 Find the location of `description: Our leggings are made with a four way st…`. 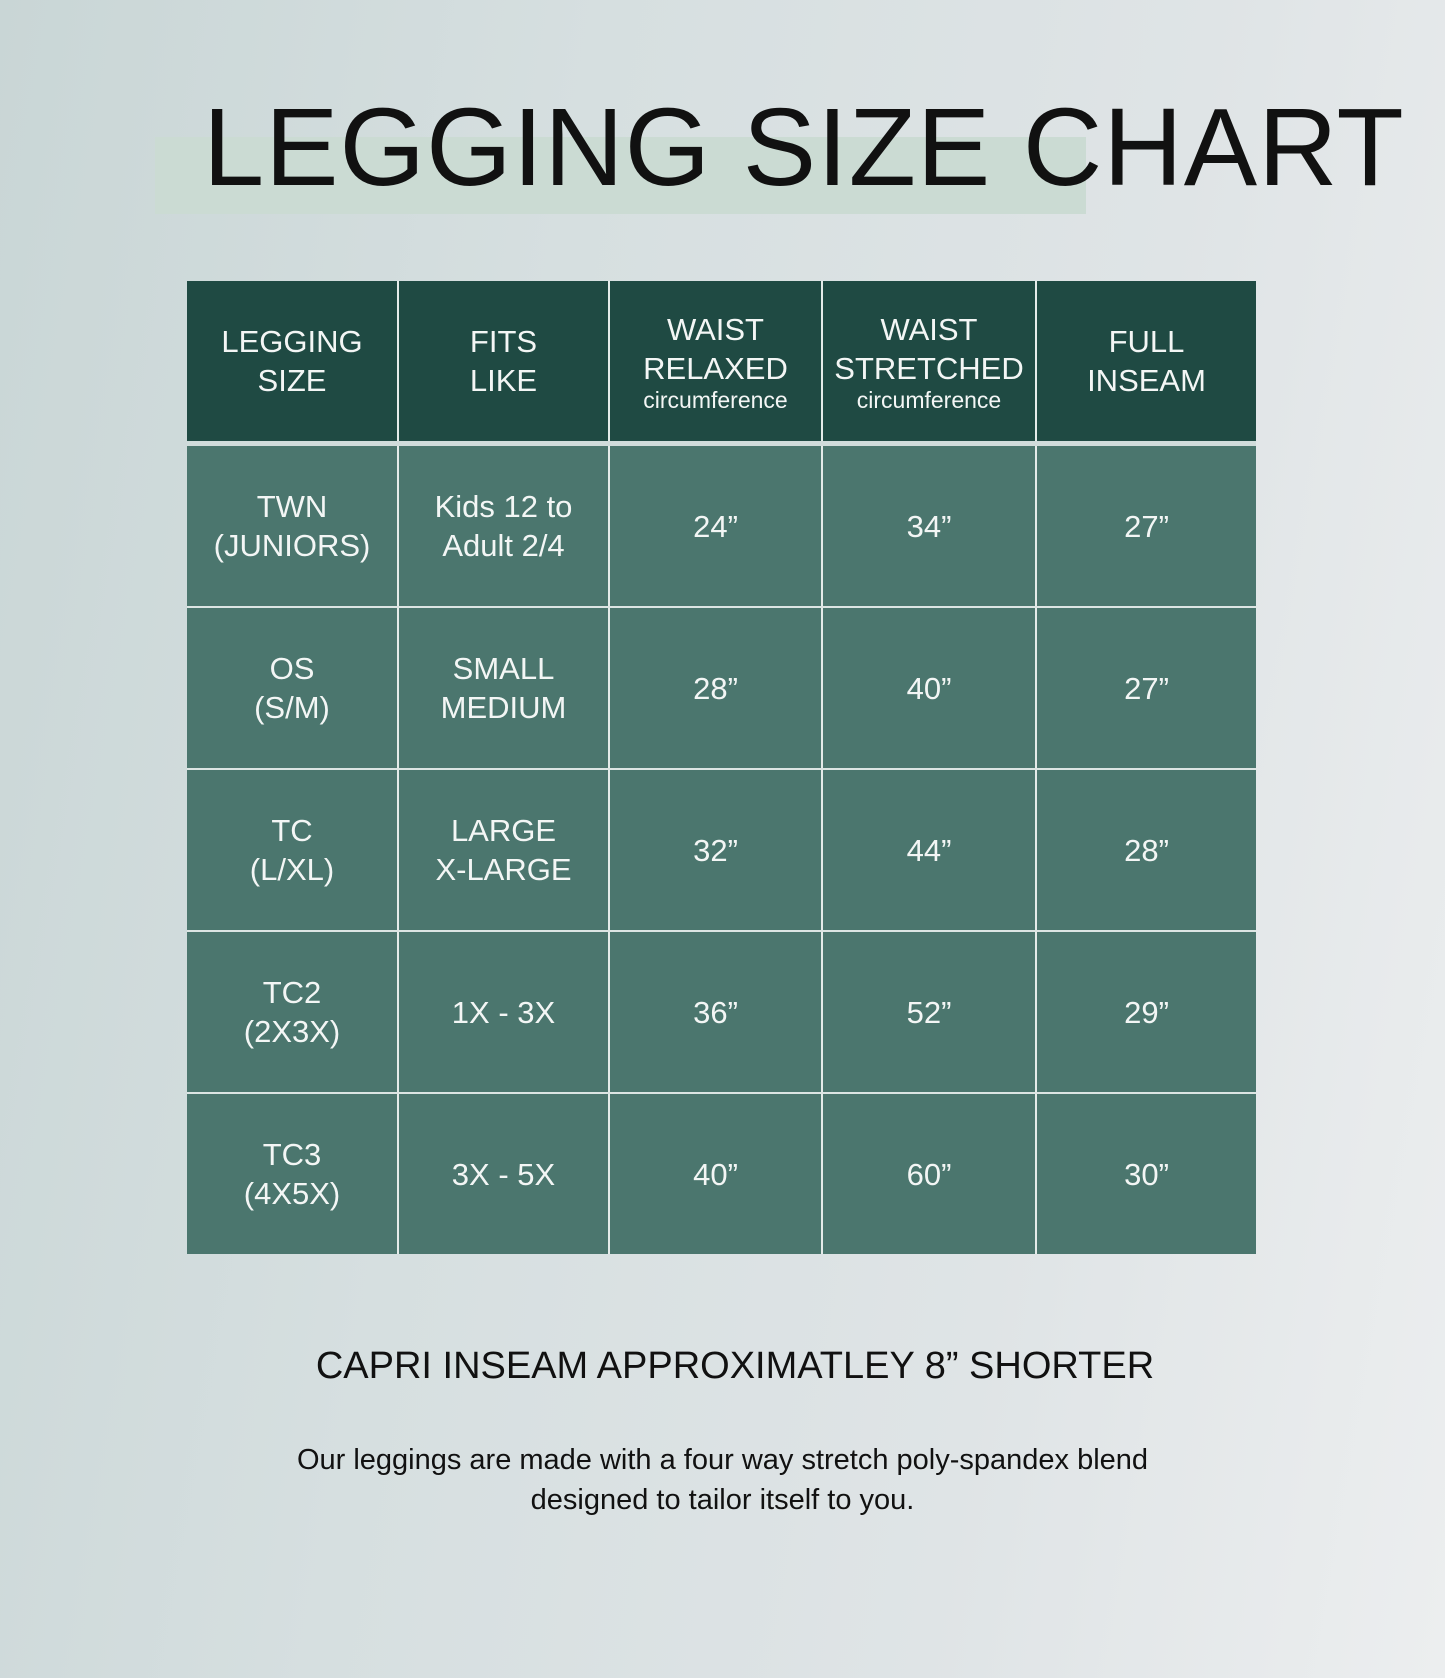

description: Our leggings are made with a four way st… is located at coordinates (722, 1480).